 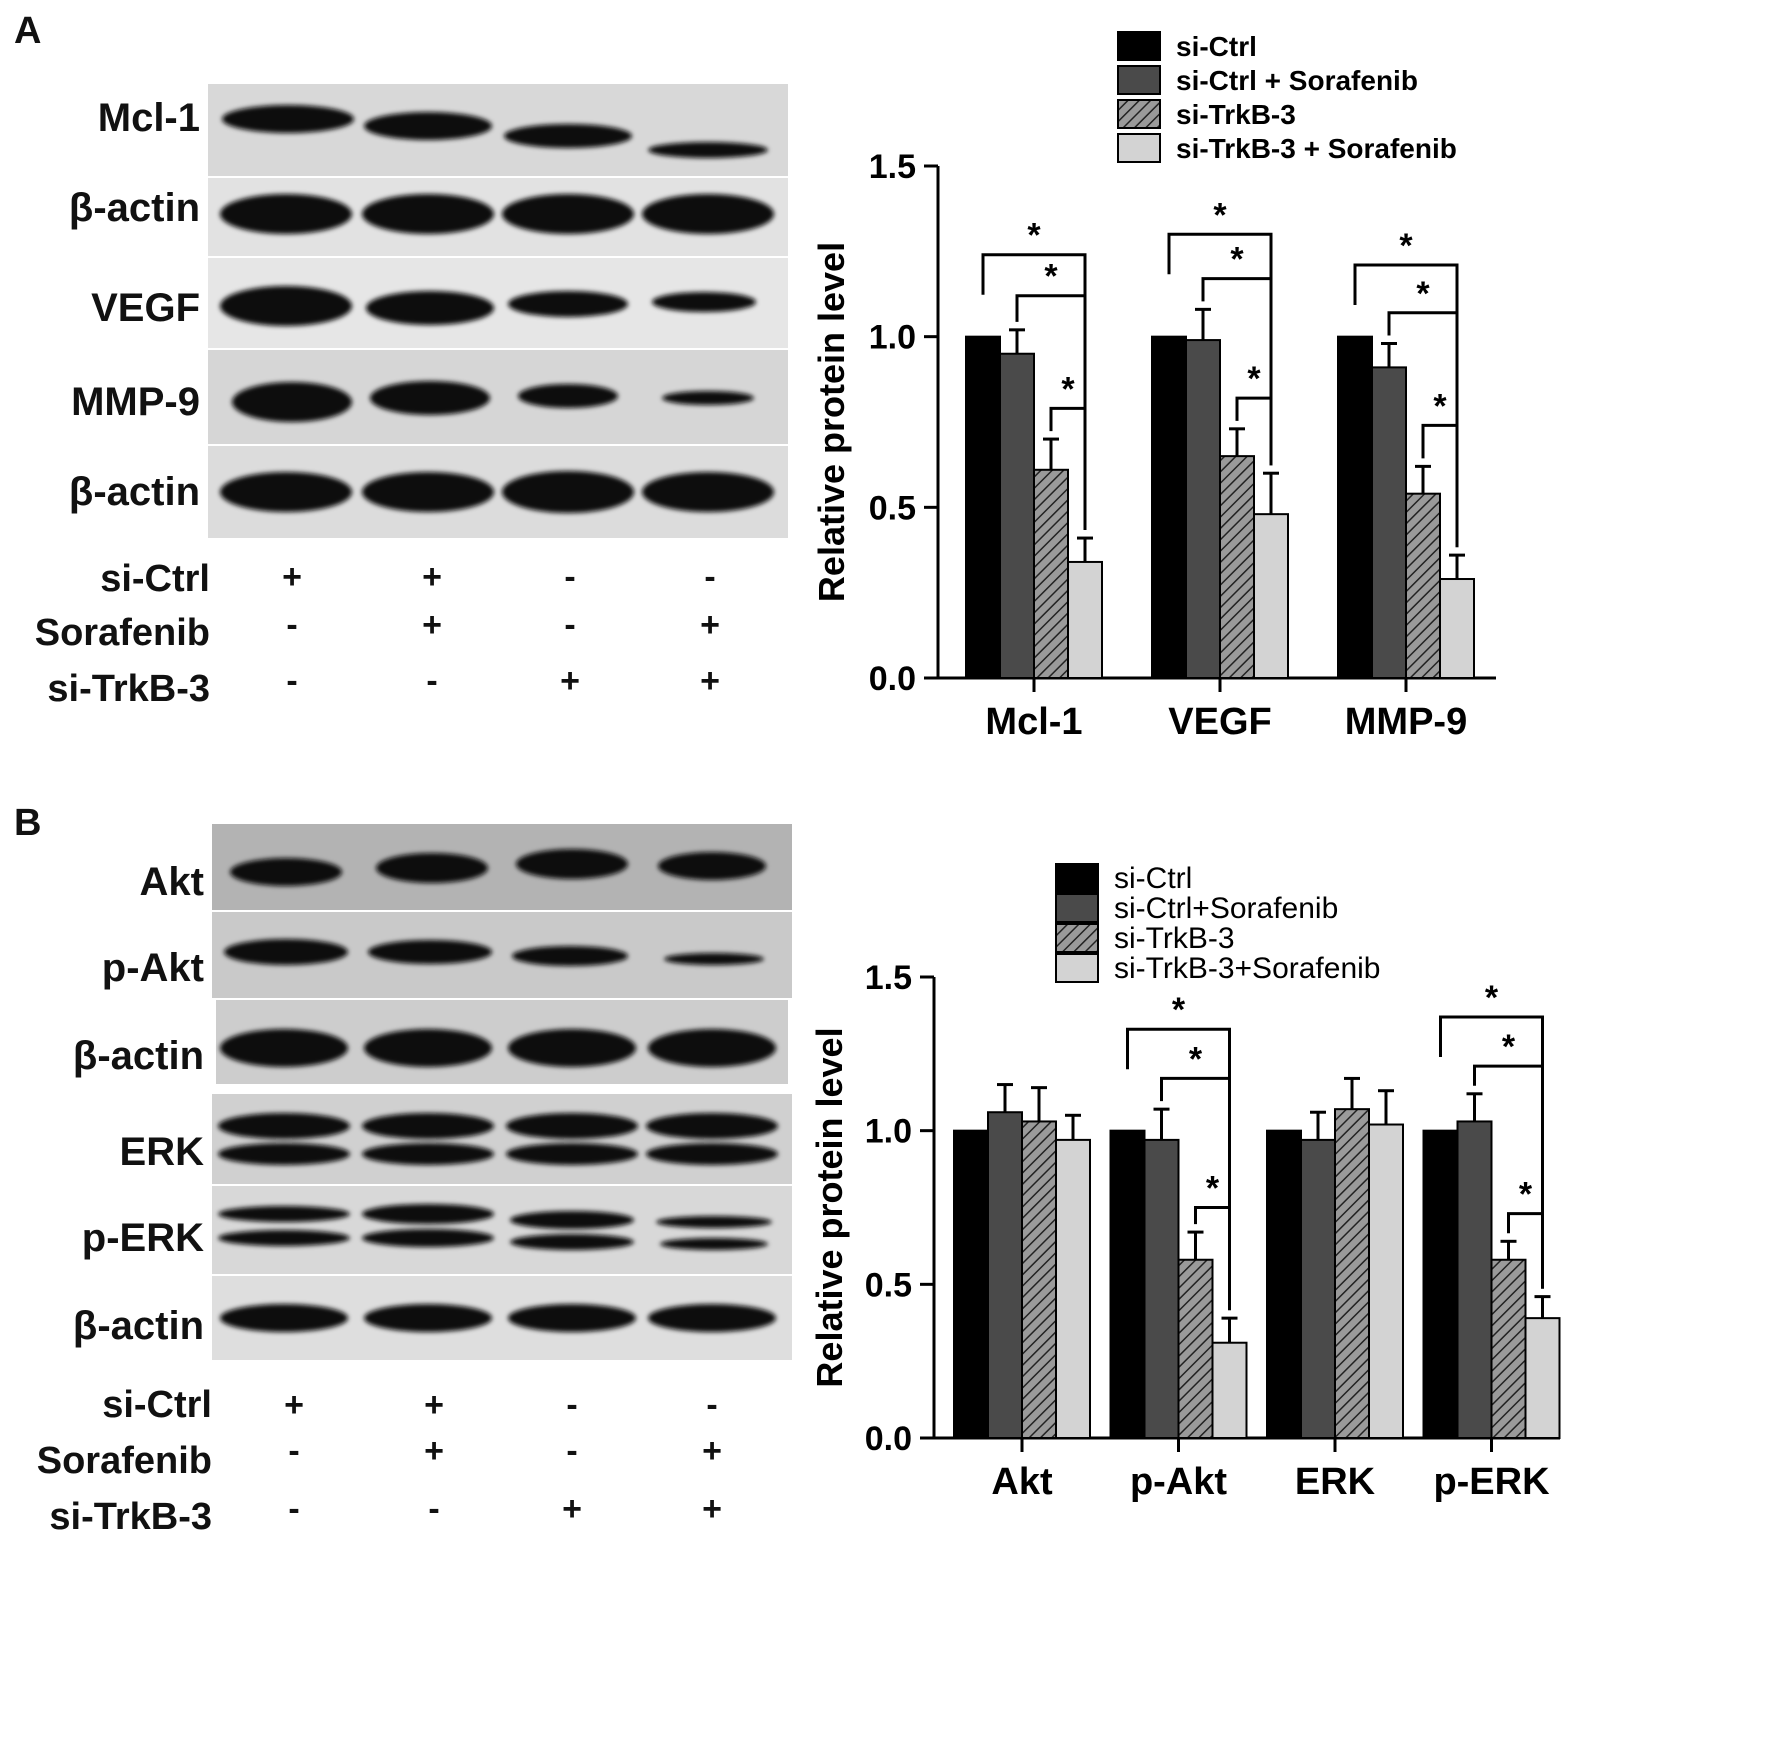 I want to click on panel-b-western-blot, so click(x=502, y=1092).